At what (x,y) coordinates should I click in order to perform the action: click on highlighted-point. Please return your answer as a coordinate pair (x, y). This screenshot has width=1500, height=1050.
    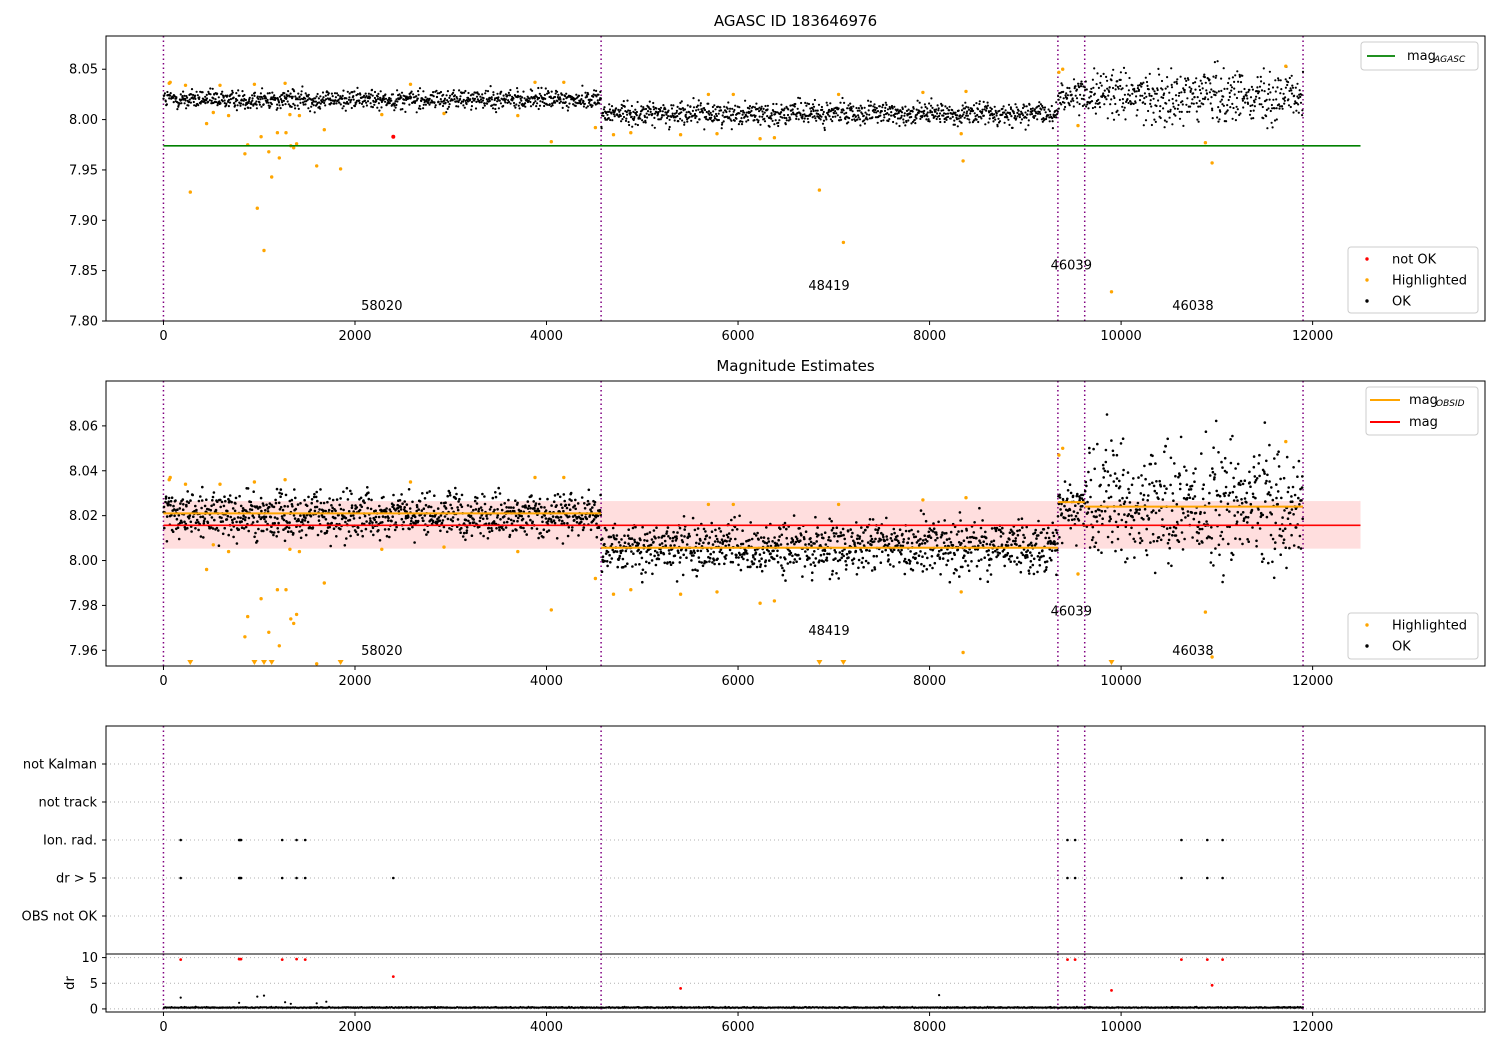
    Looking at the image, I should click on (245, 154).